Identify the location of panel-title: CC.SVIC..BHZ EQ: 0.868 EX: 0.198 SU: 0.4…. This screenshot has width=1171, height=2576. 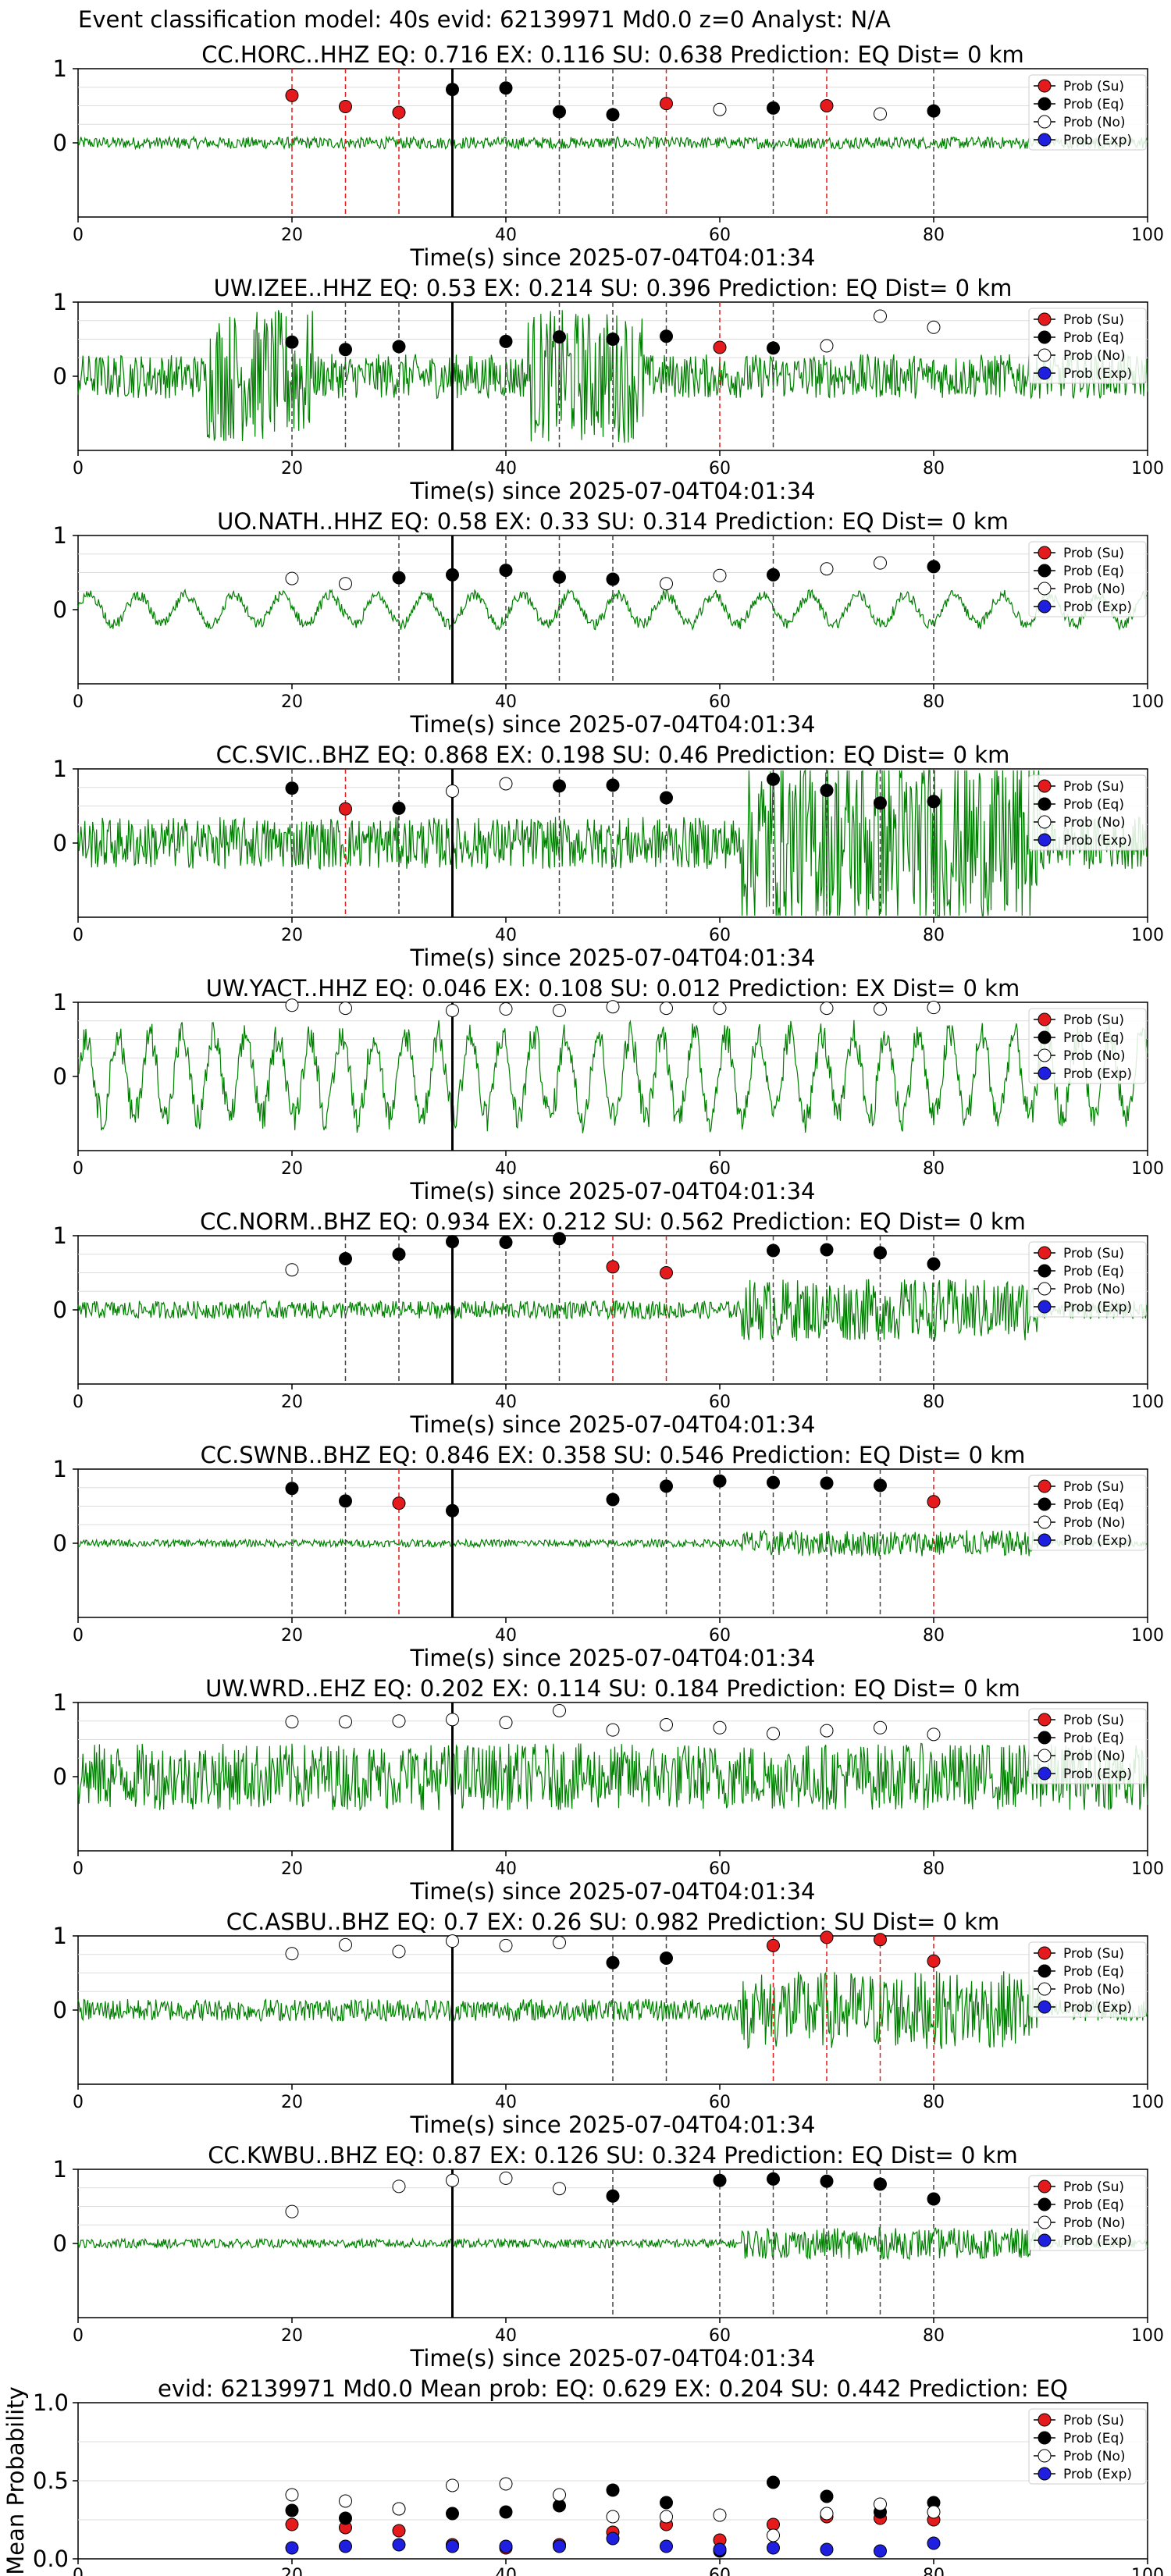
(613, 755).